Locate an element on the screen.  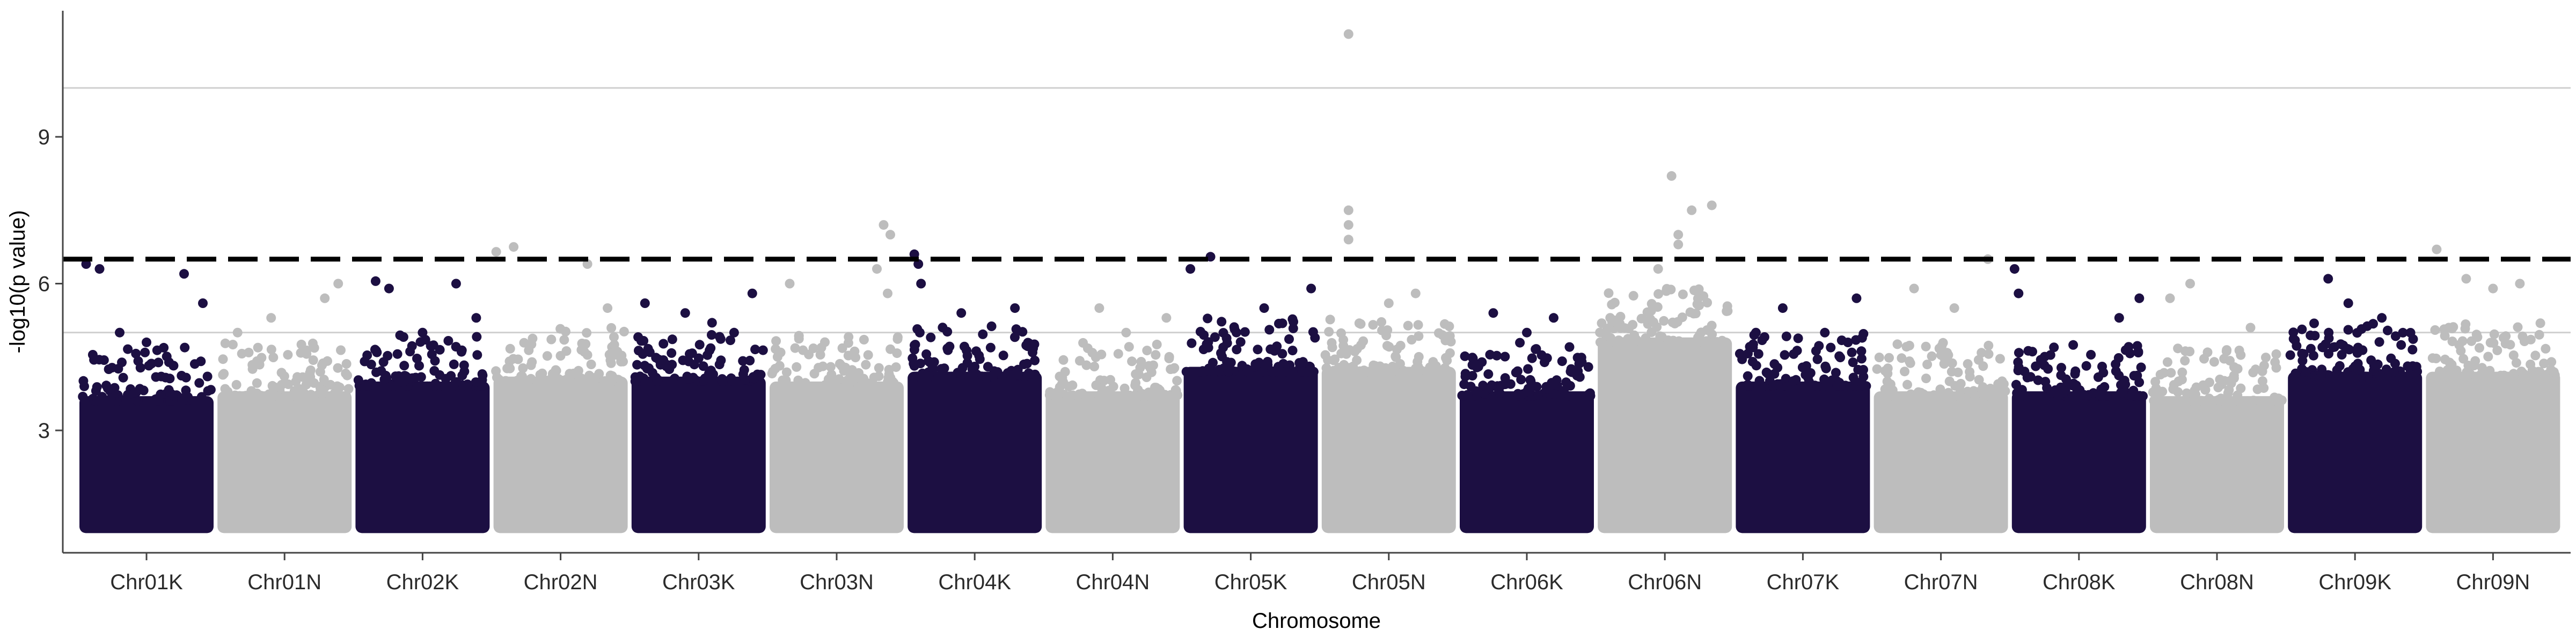
chromosome-group-Chr03N is located at coordinates (835, 376).